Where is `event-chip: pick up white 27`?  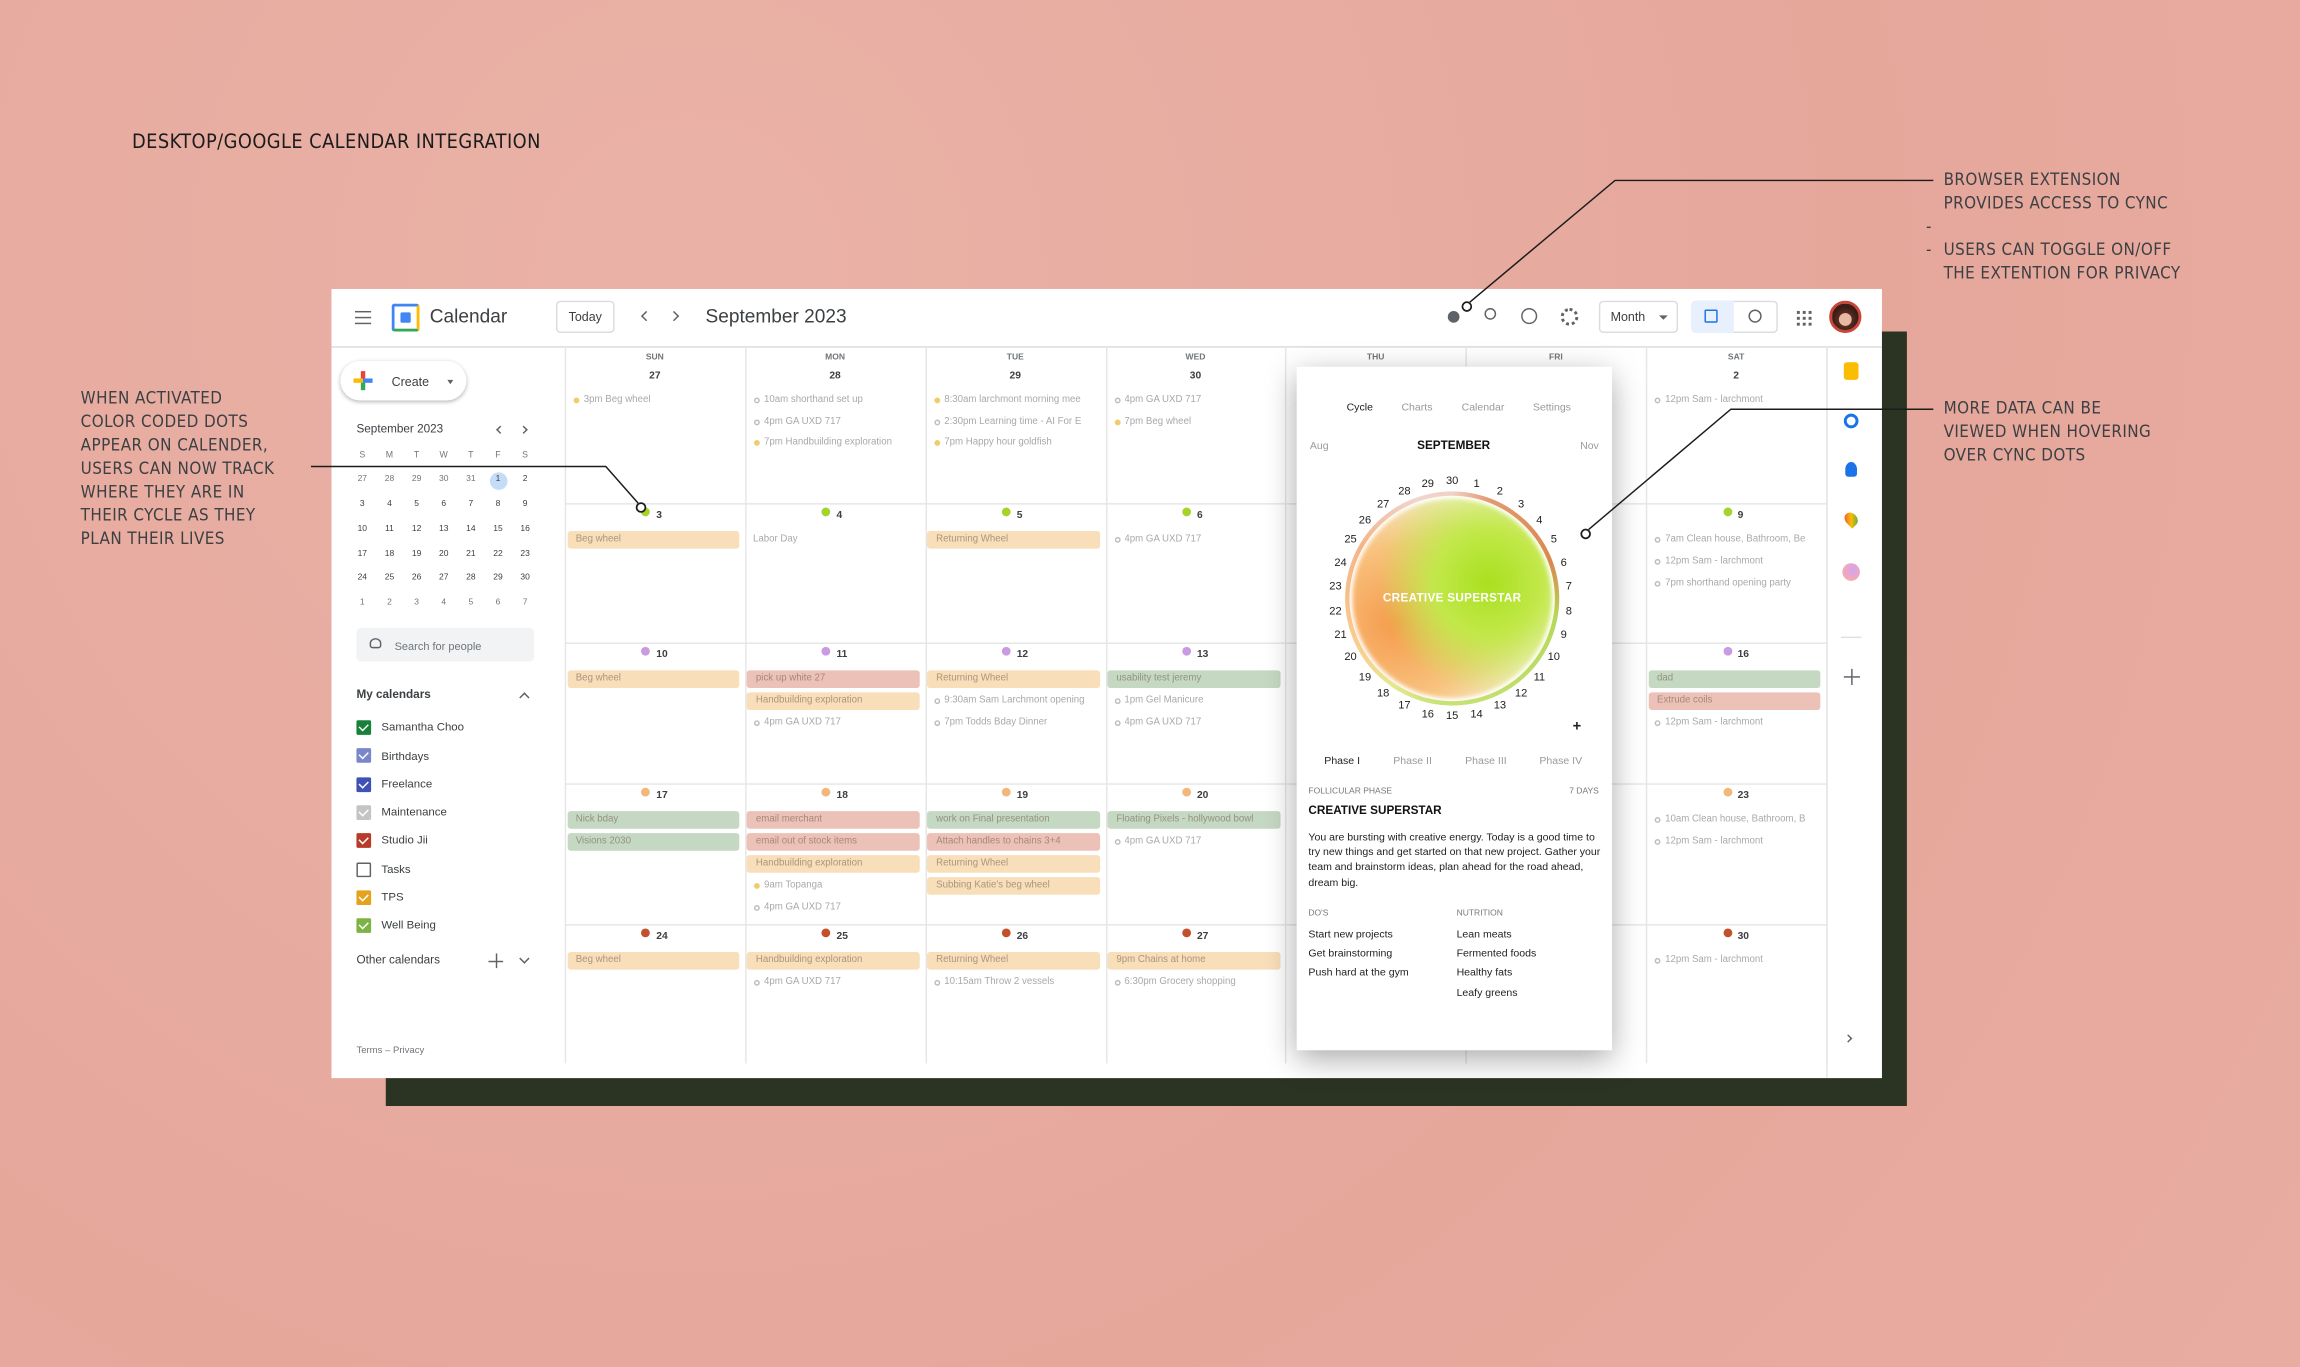
event-chip: pick up white 27 is located at coordinates (833, 679).